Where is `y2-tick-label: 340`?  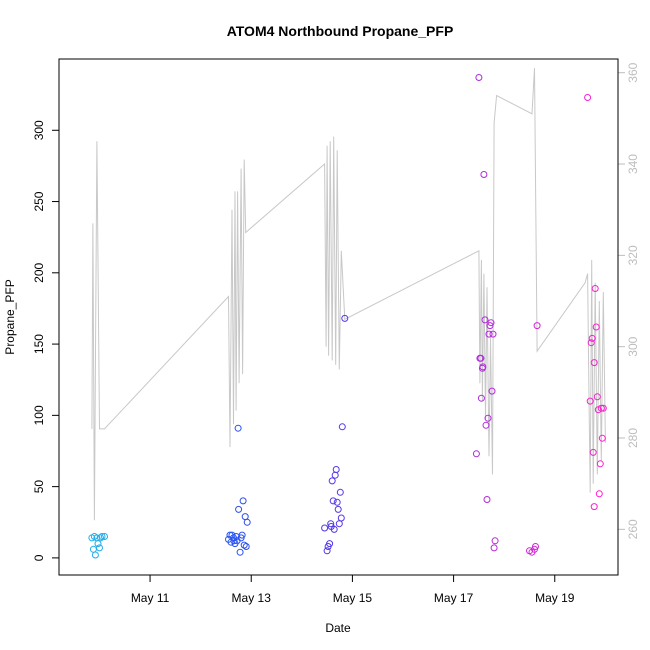
y2-tick-label: 340 is located at coordinates (633, 164).